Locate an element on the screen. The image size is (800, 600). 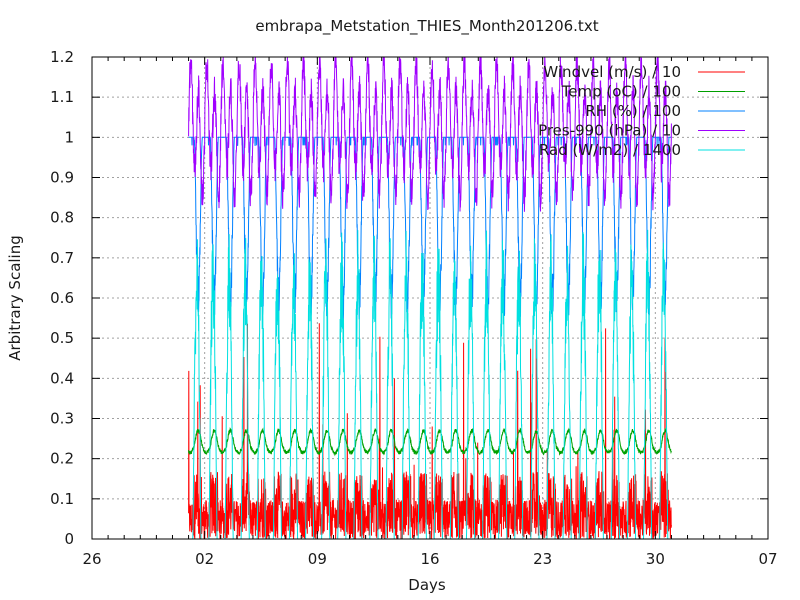
y-tick-label: 0.2 is located at coordinates (62, 459).